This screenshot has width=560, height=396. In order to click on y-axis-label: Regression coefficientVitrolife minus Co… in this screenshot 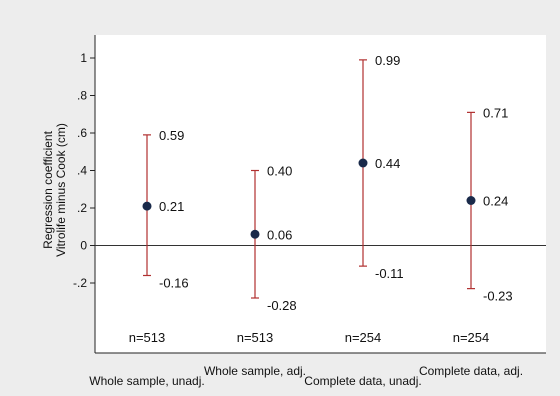, I will do `click(54, 190)`.